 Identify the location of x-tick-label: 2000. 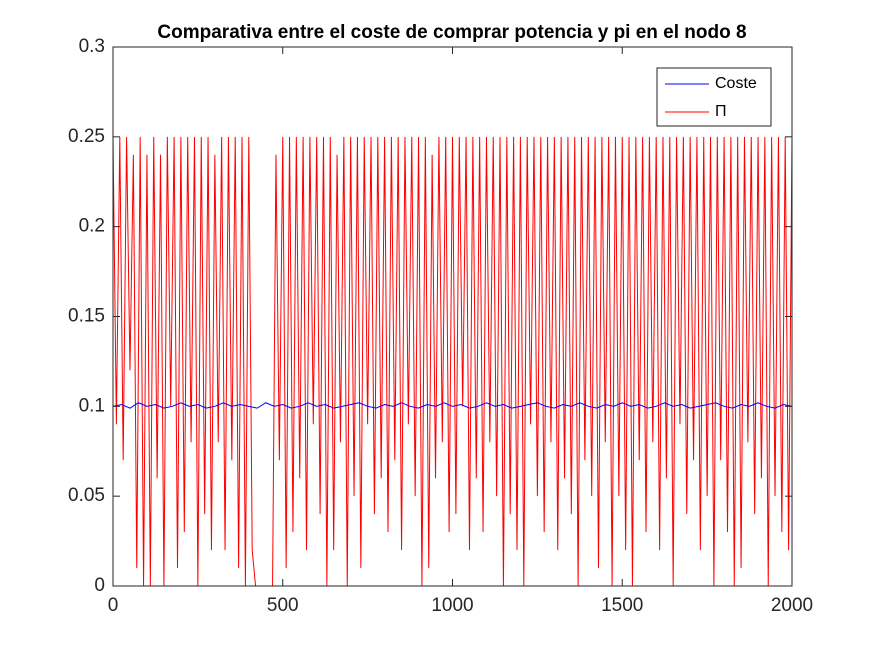
(792, 605).